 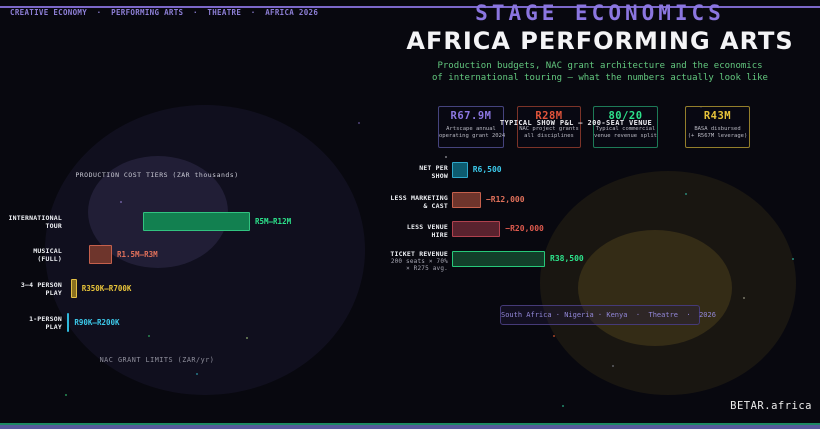 What do you see at coordinates (410, 427) in the screenshot?
I see `bottom-purple-line` at bounding box center [410, 427].